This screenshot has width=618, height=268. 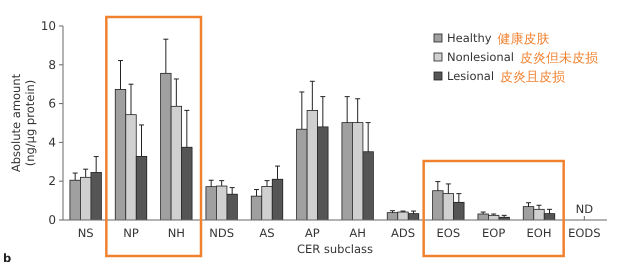 I want to click on annotation: 皮炎但未皮损, so click(x=559, y=58).